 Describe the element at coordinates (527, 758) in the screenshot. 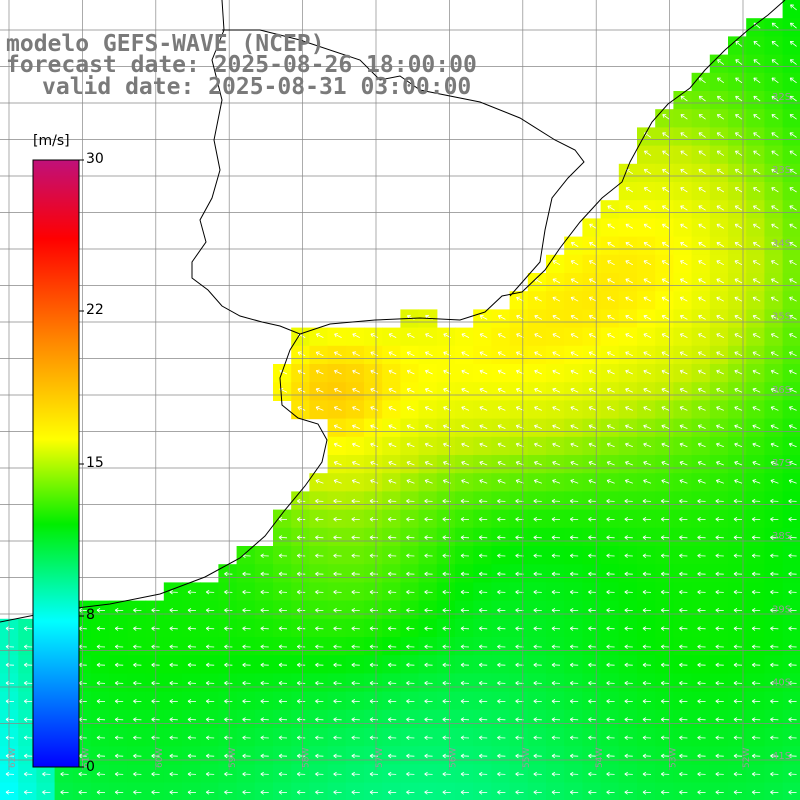

I see `lon-label: 55W` at that location.